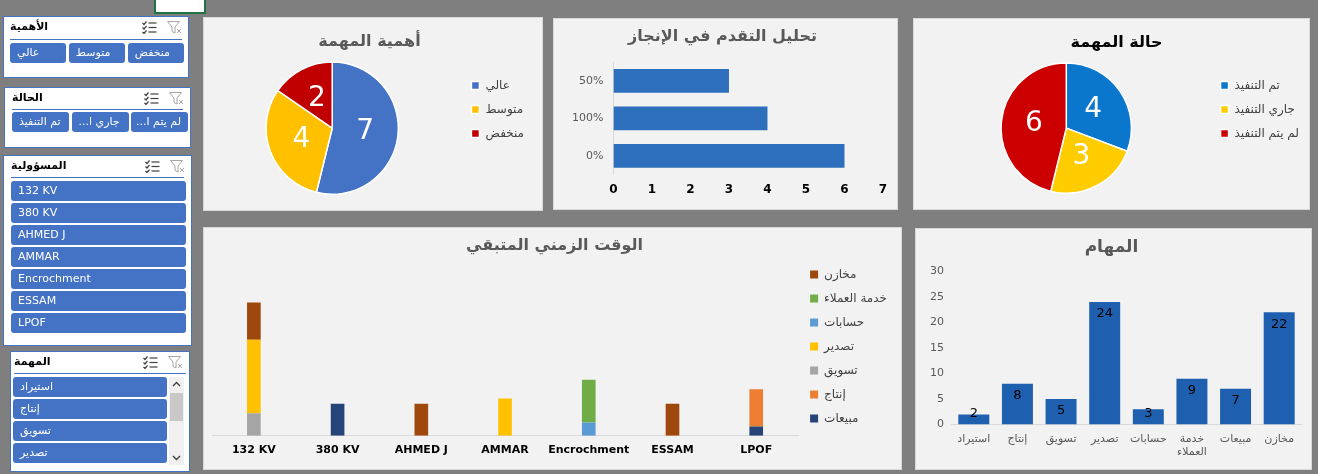 The width and height of the screenshot is (1318, 474). I want to click on x-tick-label: 3, so click(729, 188).